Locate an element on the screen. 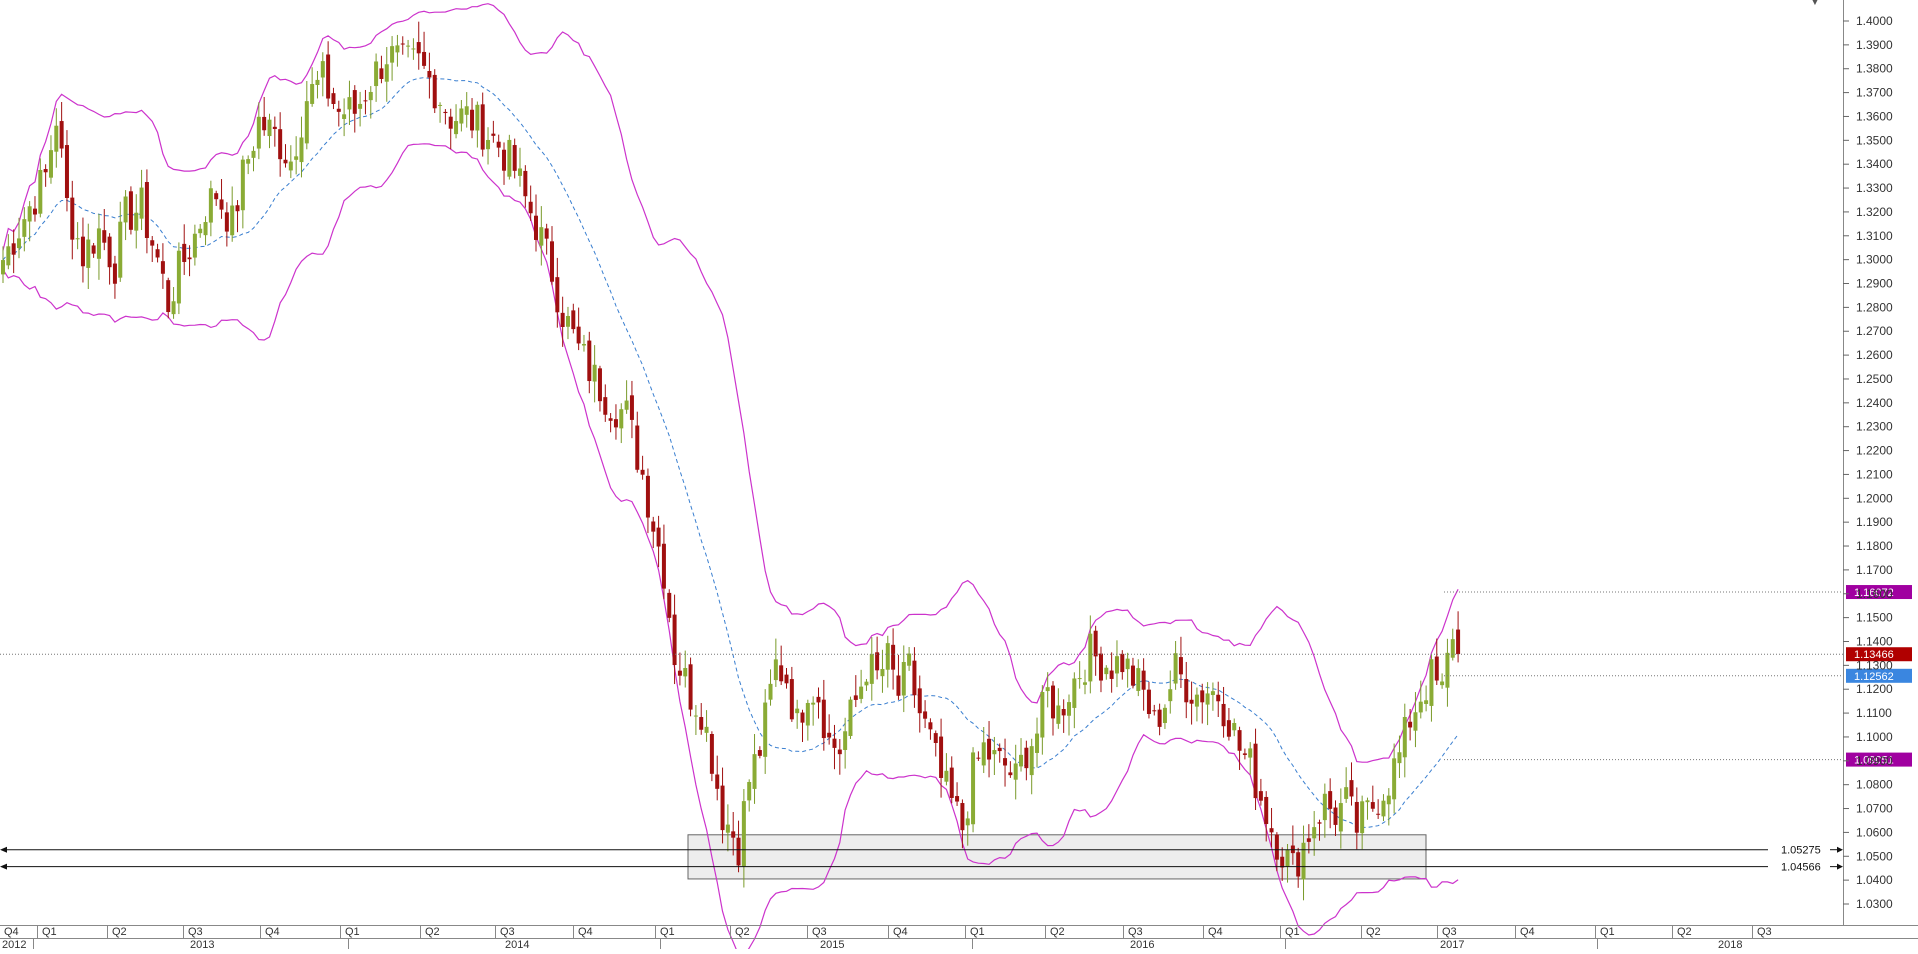  y-tick-label: 1.3200 is located at coordinates (1874, 212).